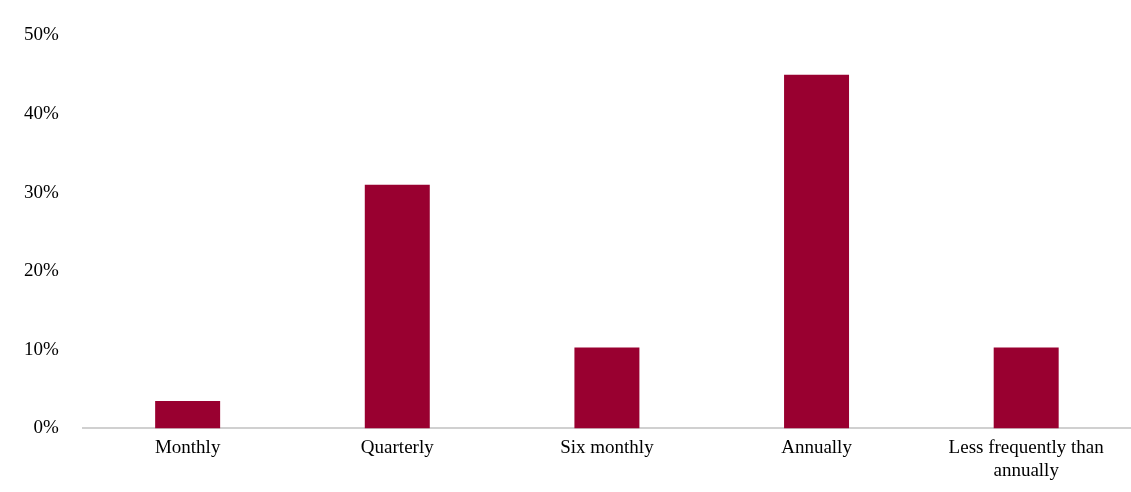 The height and width of the screenshot is (492, 1131). I want to click on y-tick-label: 20%, so click(41, 270).